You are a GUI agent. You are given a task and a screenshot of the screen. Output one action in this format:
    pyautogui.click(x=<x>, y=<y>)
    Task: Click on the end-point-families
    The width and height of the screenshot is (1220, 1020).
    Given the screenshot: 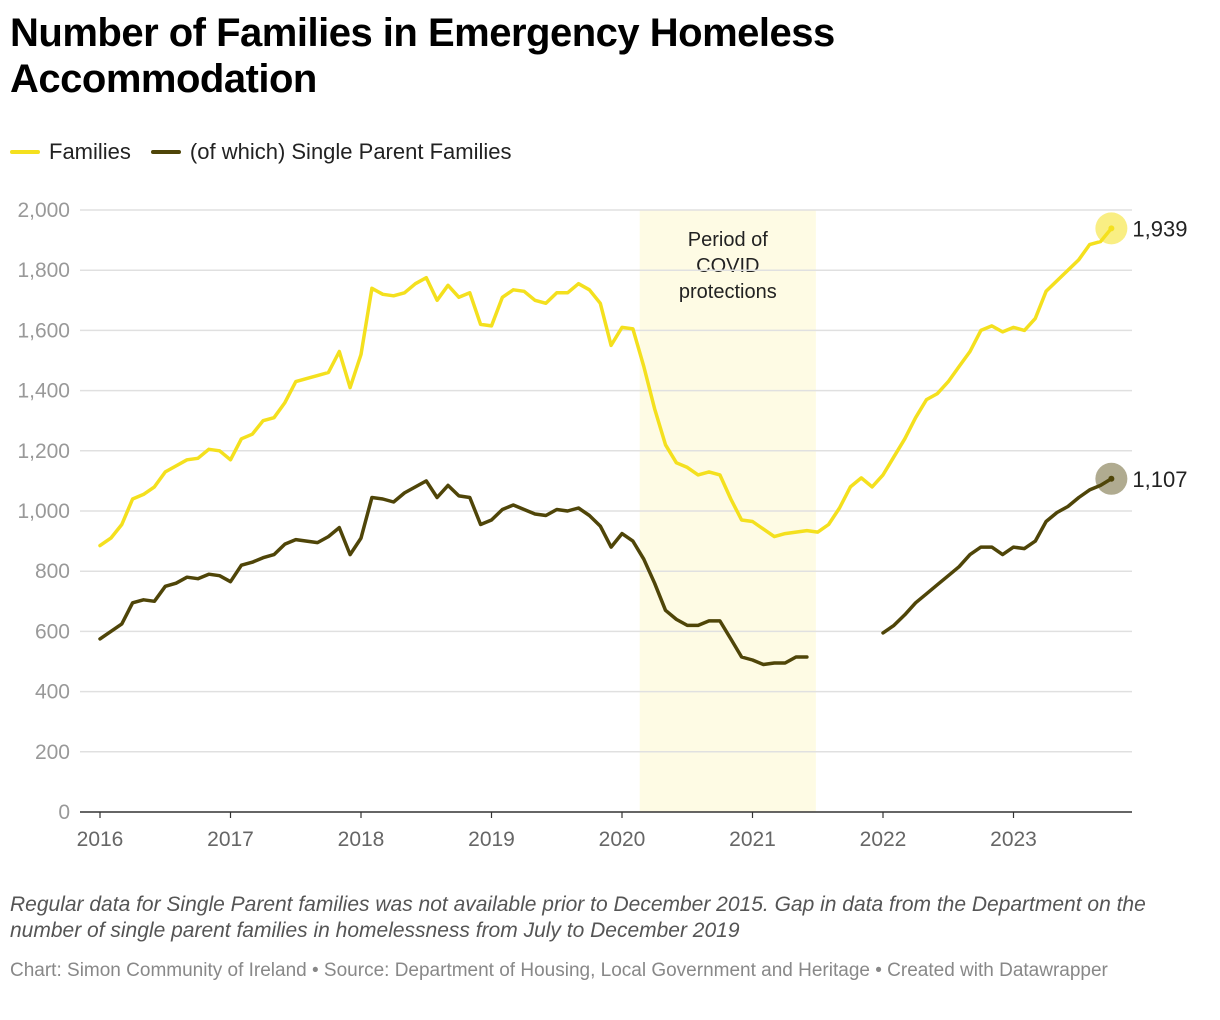 What is the action you would take?
    pyautogui.click(x=1111, y=228)
    